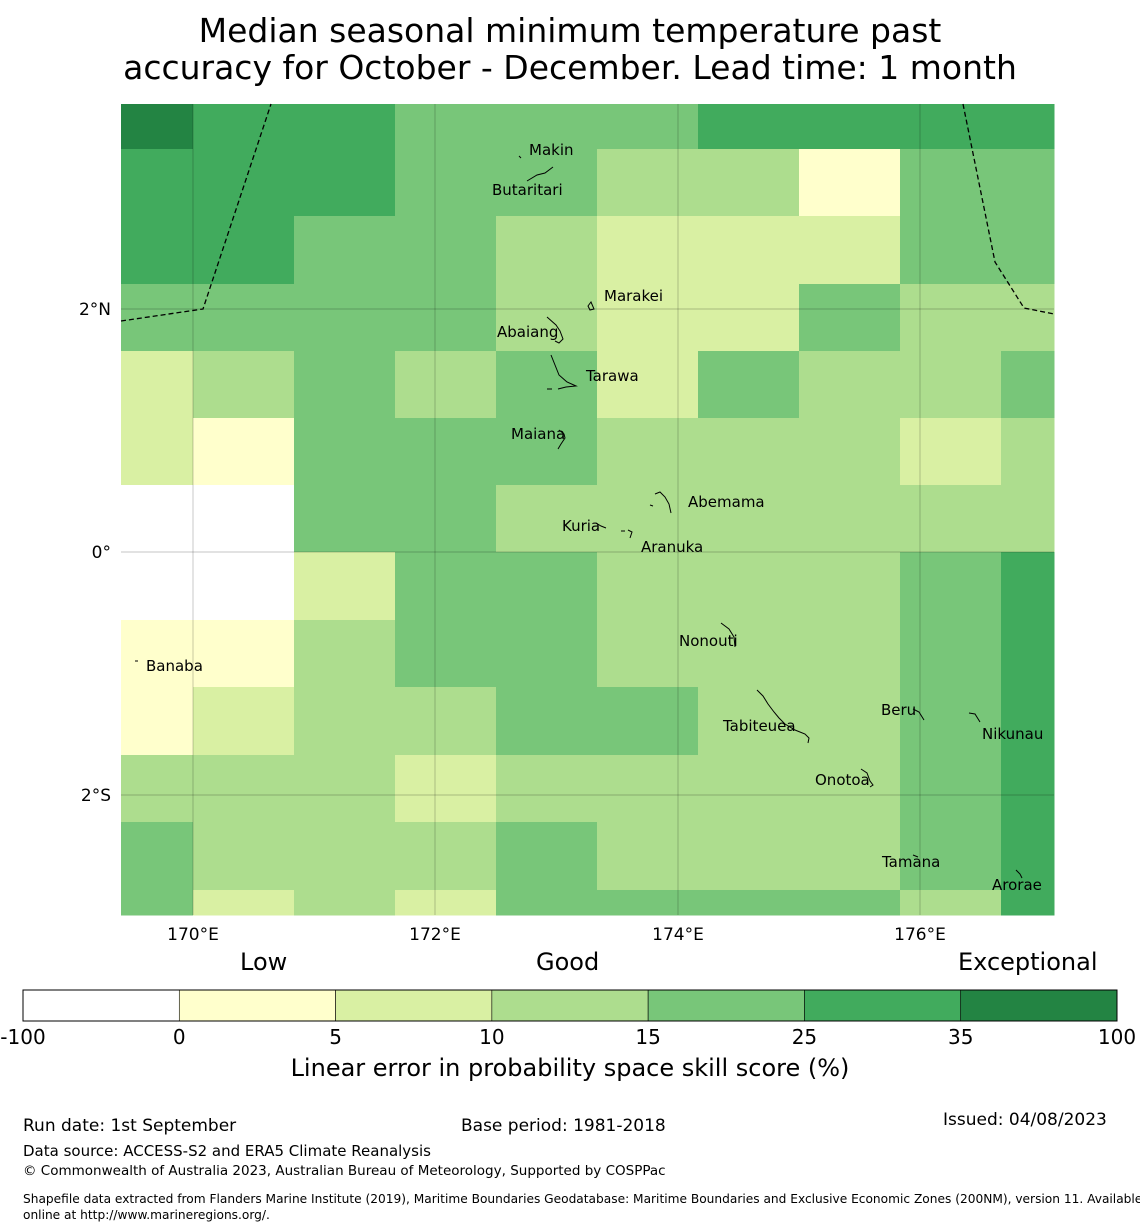 The width and height of the screenshot is (1140, 1230). I want to click on colorbar-frame, so click(570, 1005).